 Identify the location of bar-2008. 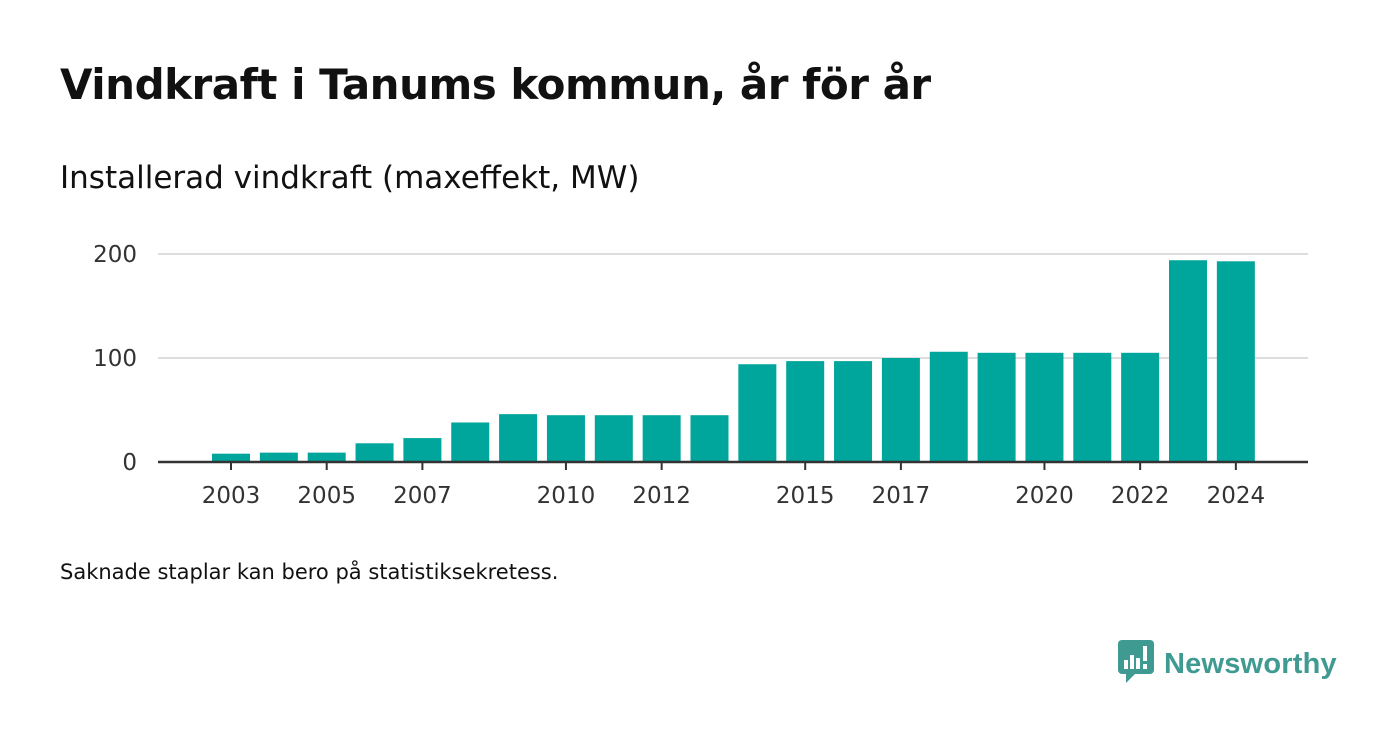
(470, 442).